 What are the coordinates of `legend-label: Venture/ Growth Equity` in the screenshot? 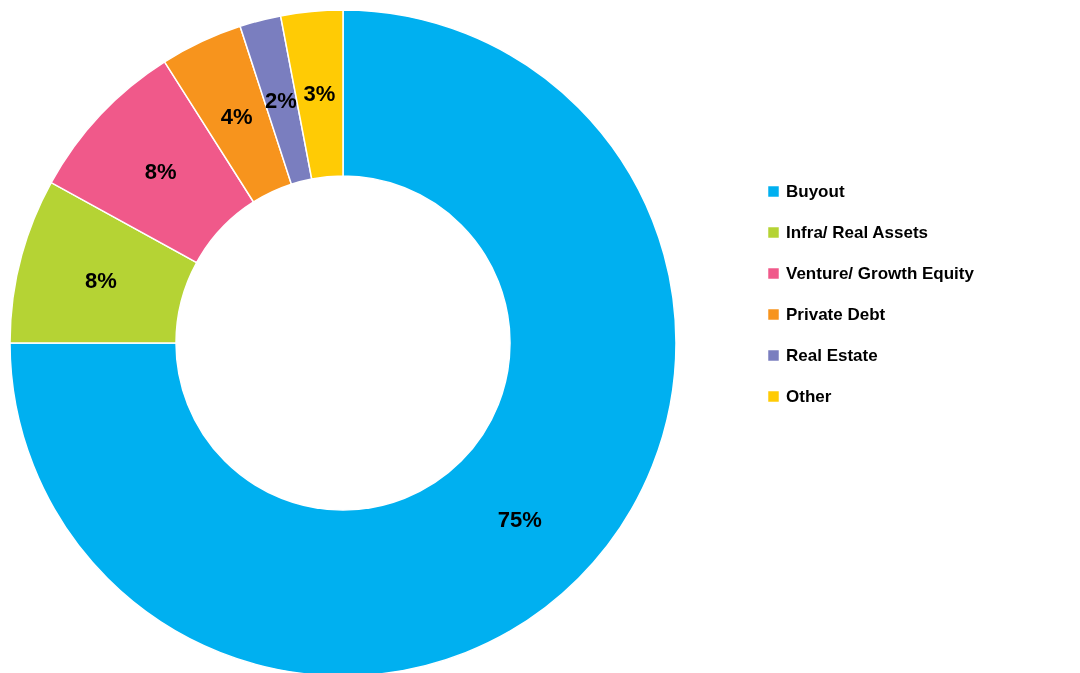 It's located at (880, 273).